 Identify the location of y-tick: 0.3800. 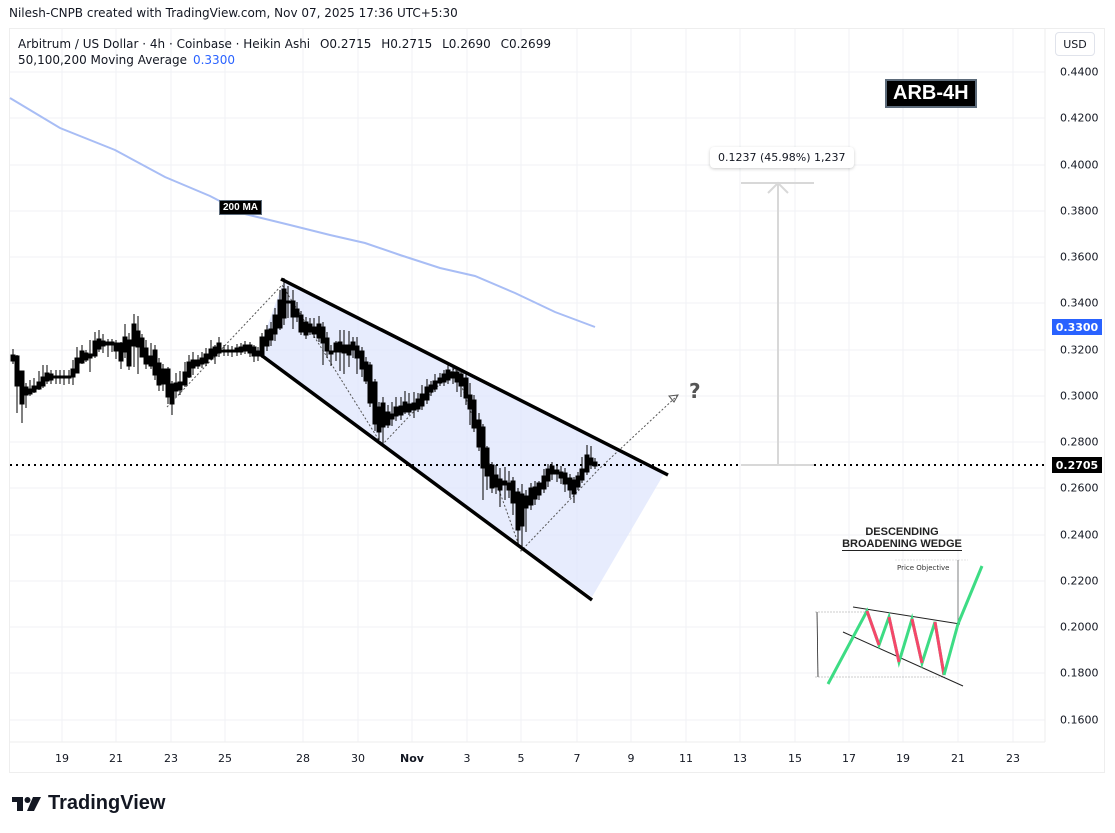
(1079, 211).